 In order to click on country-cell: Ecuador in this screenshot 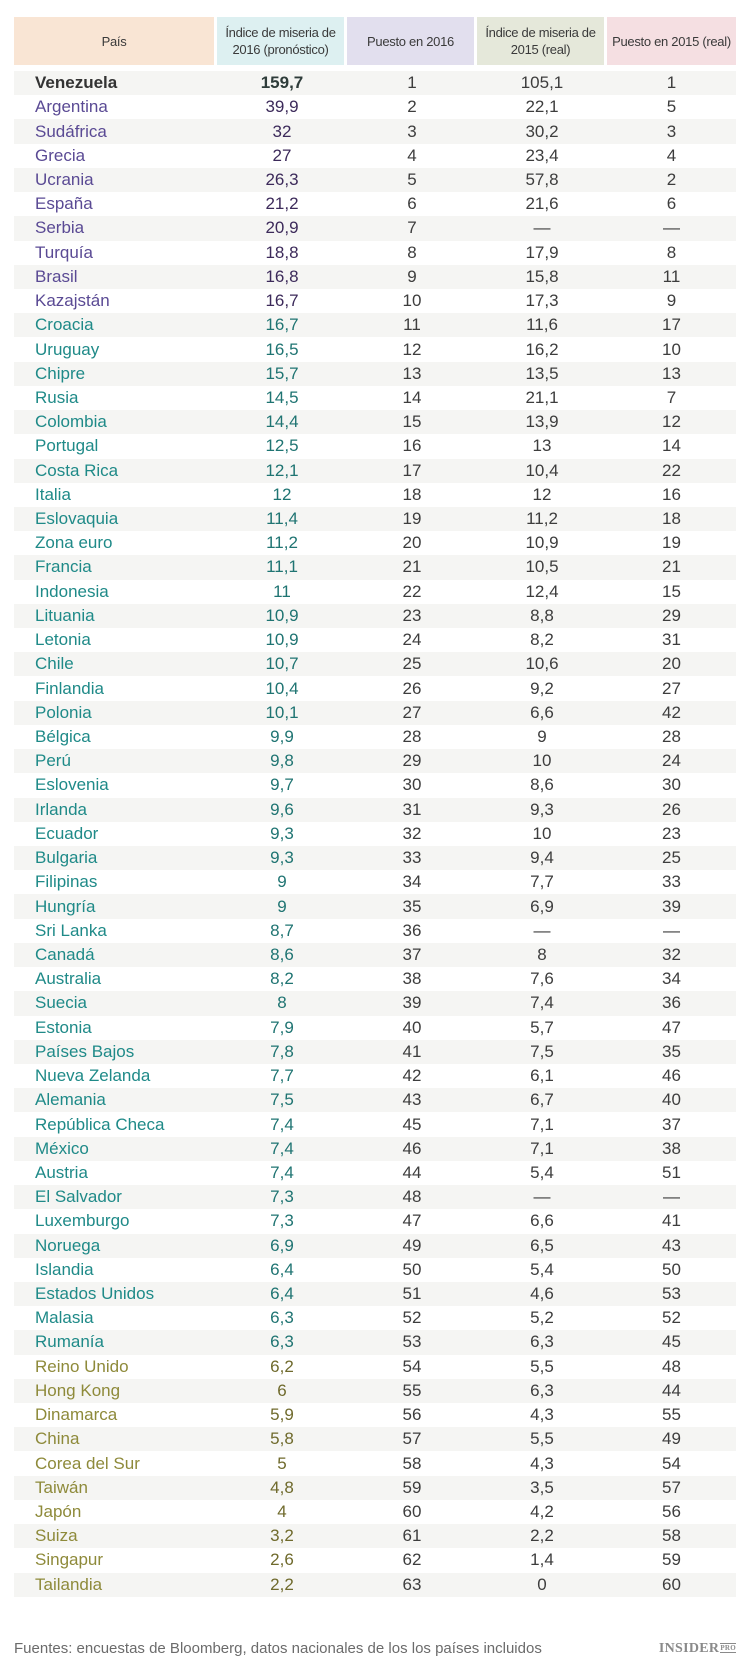, I will do `click(67, 833)`.